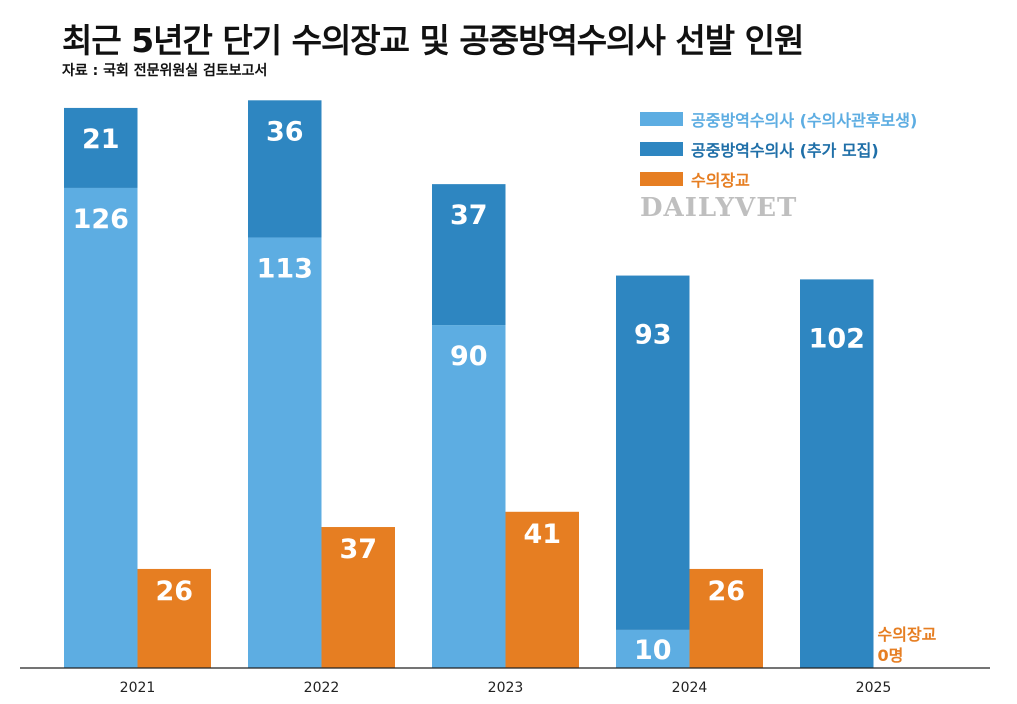 This screenshot has height=704, width=1017. What do you see at coordinates (285, 268) in the screenshot?
I see `data-label: 113` at bounding box center [285, 268].